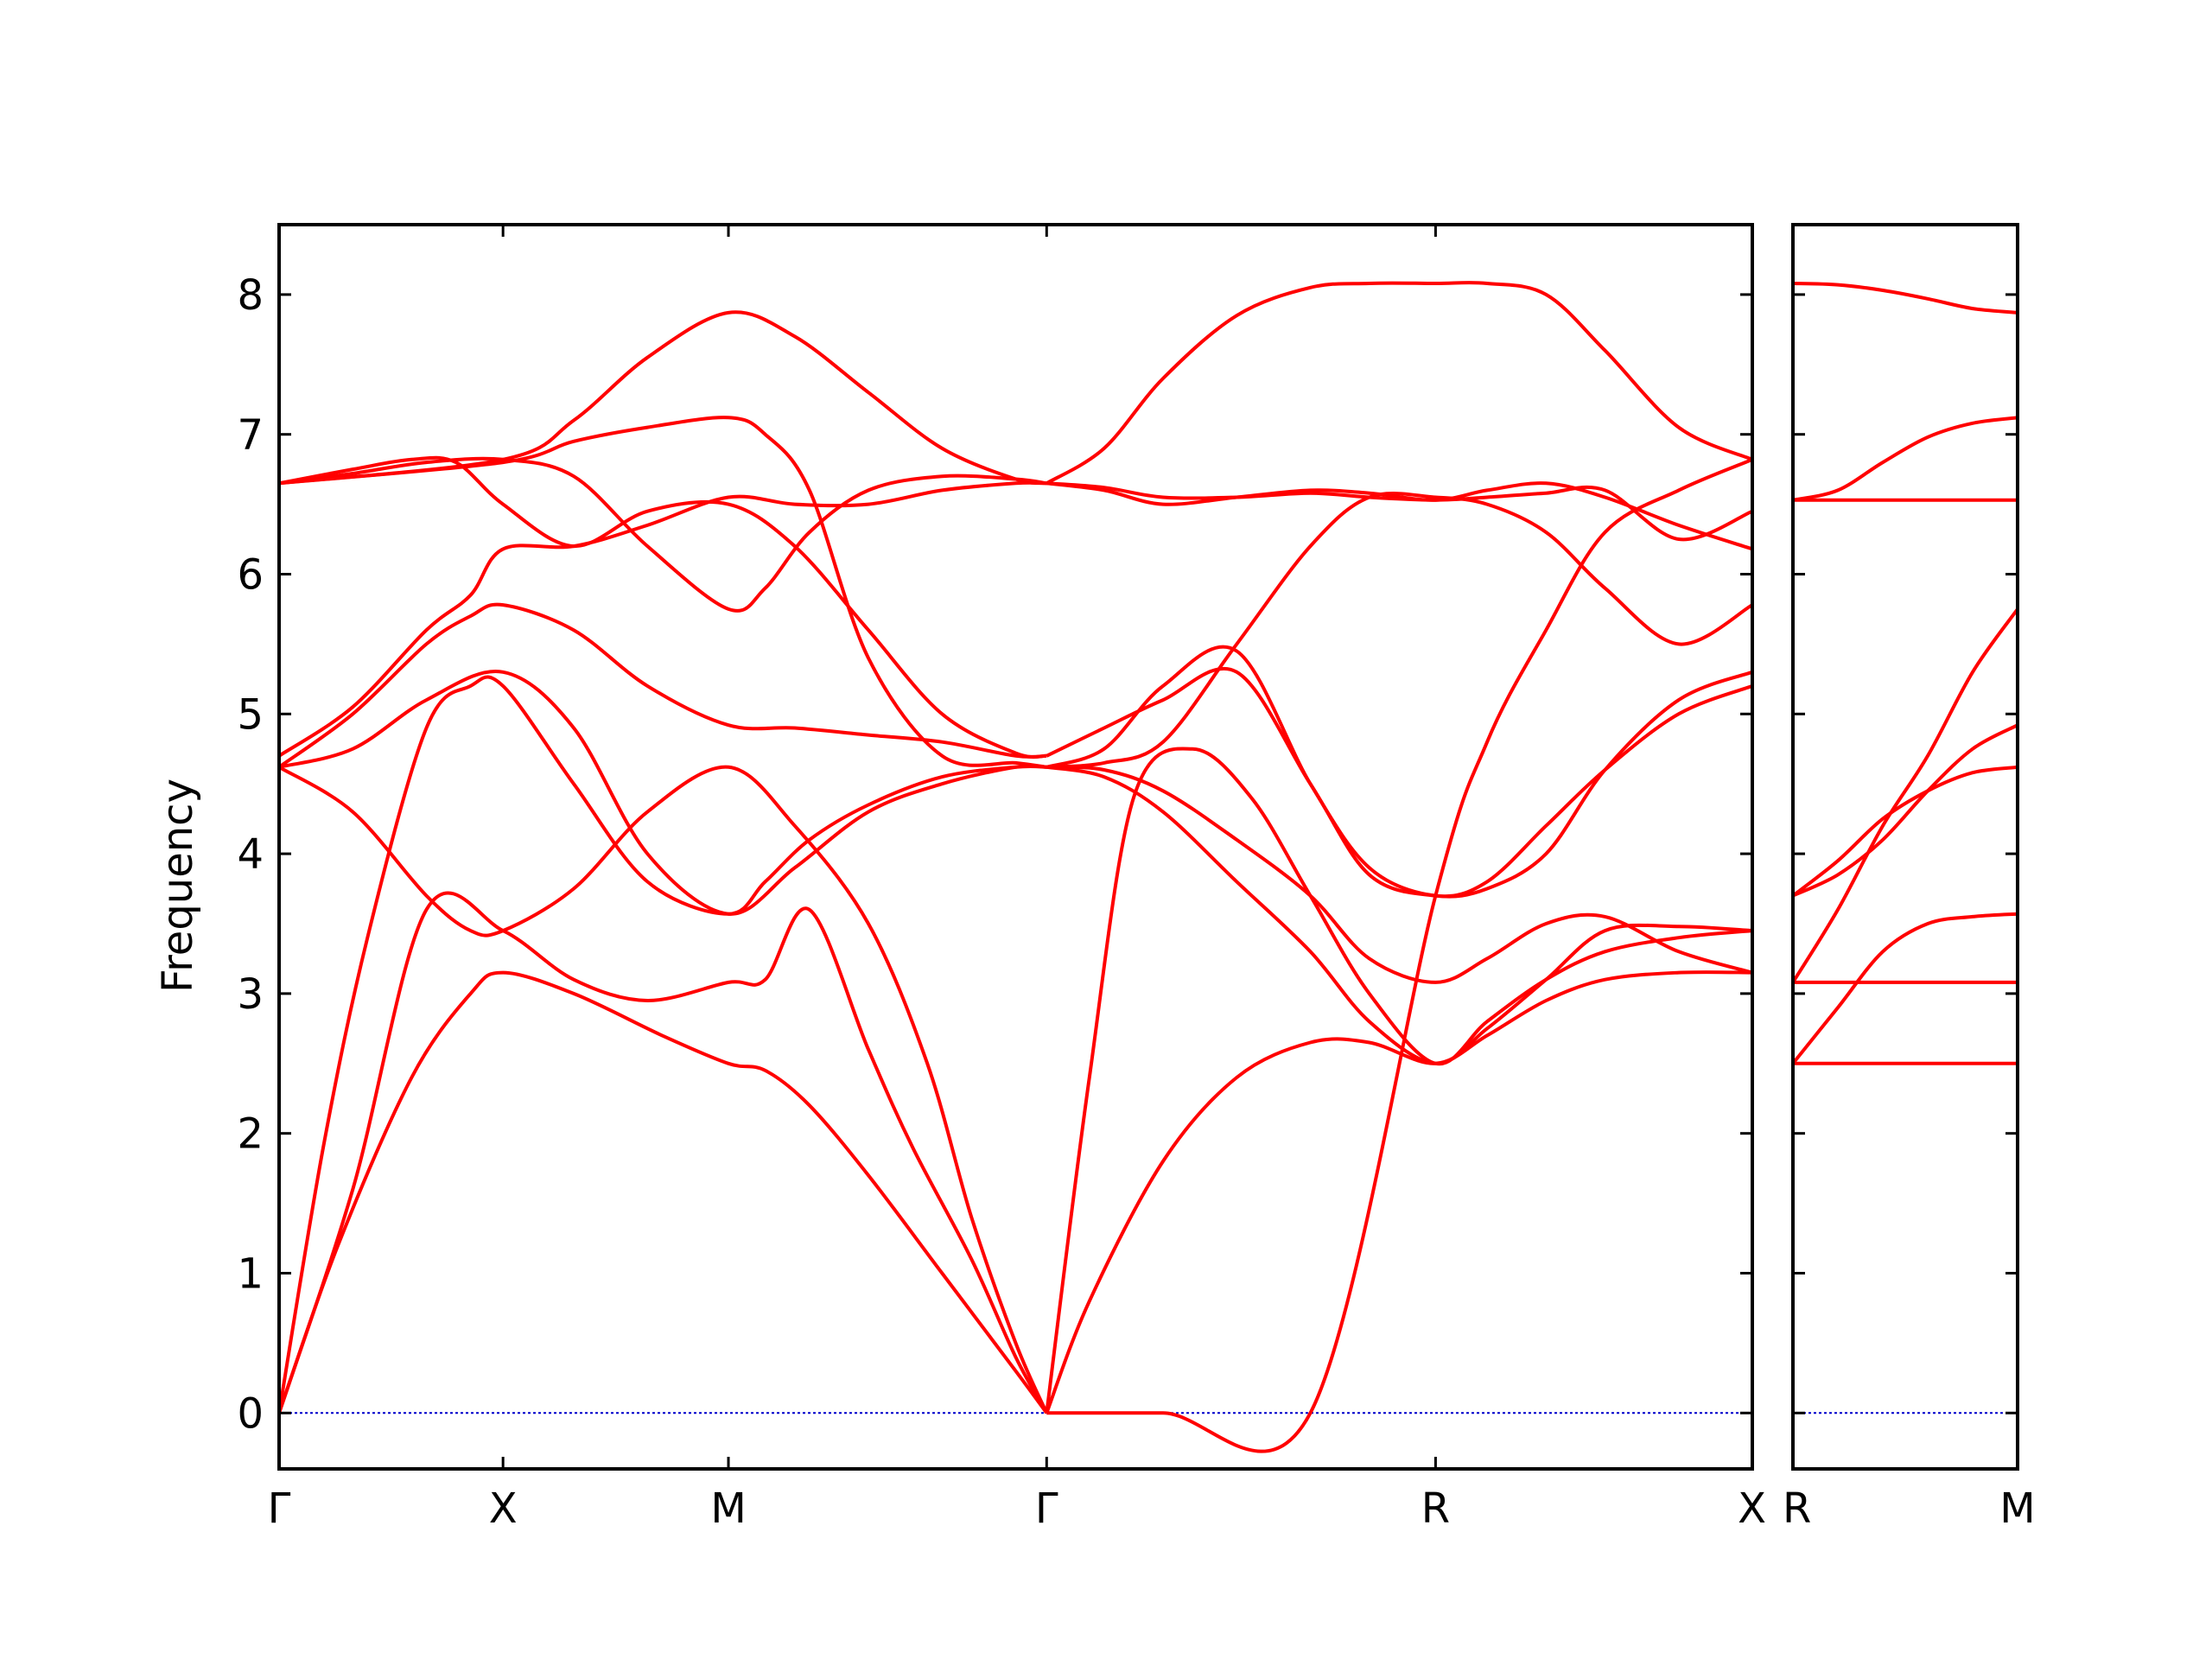 The image size is (2212, 1659). What do you see at coordinates (250, 1134) in the screenshot?
I see `y-tick-label: 2` at bounding box center [250, 1134].